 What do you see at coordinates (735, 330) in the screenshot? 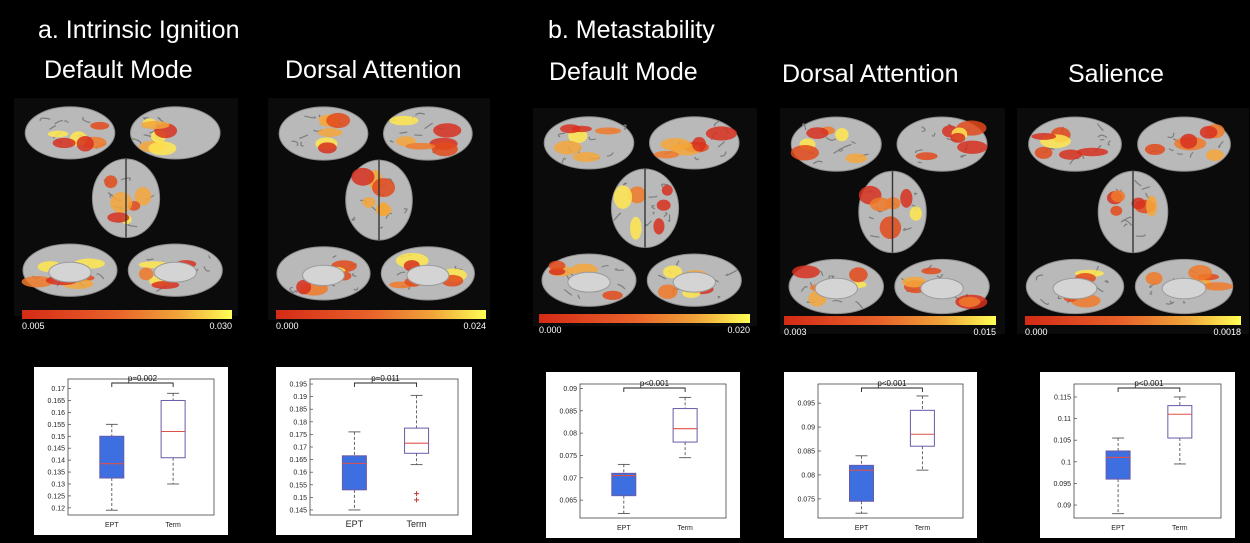
I see `colorbar-max-label: 0.020` at bounding box center [735, 330].